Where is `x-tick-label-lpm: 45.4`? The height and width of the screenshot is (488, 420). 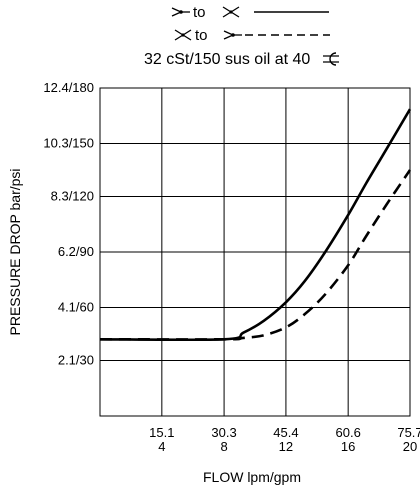 x-tick-label-lpm: 45.4 is located at coordinates (285, 432).